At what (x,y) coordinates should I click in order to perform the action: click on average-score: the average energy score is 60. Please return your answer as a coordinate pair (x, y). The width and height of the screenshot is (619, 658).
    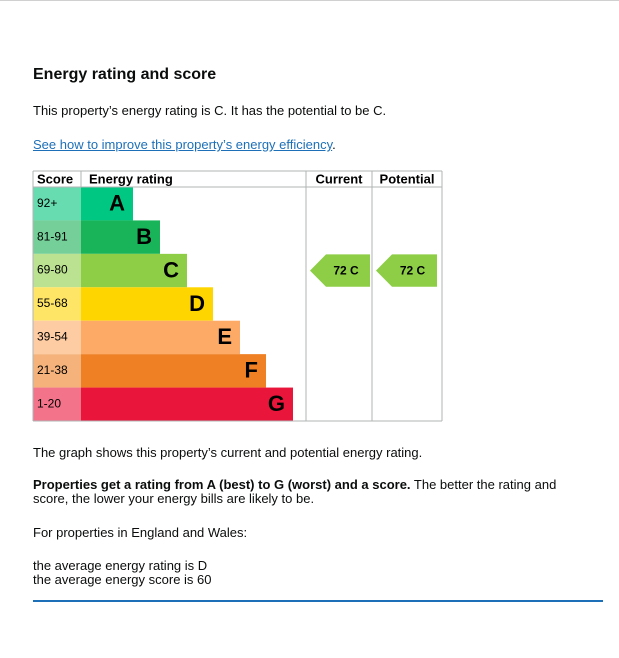
    Looking at the image, I should click on (122, 579).